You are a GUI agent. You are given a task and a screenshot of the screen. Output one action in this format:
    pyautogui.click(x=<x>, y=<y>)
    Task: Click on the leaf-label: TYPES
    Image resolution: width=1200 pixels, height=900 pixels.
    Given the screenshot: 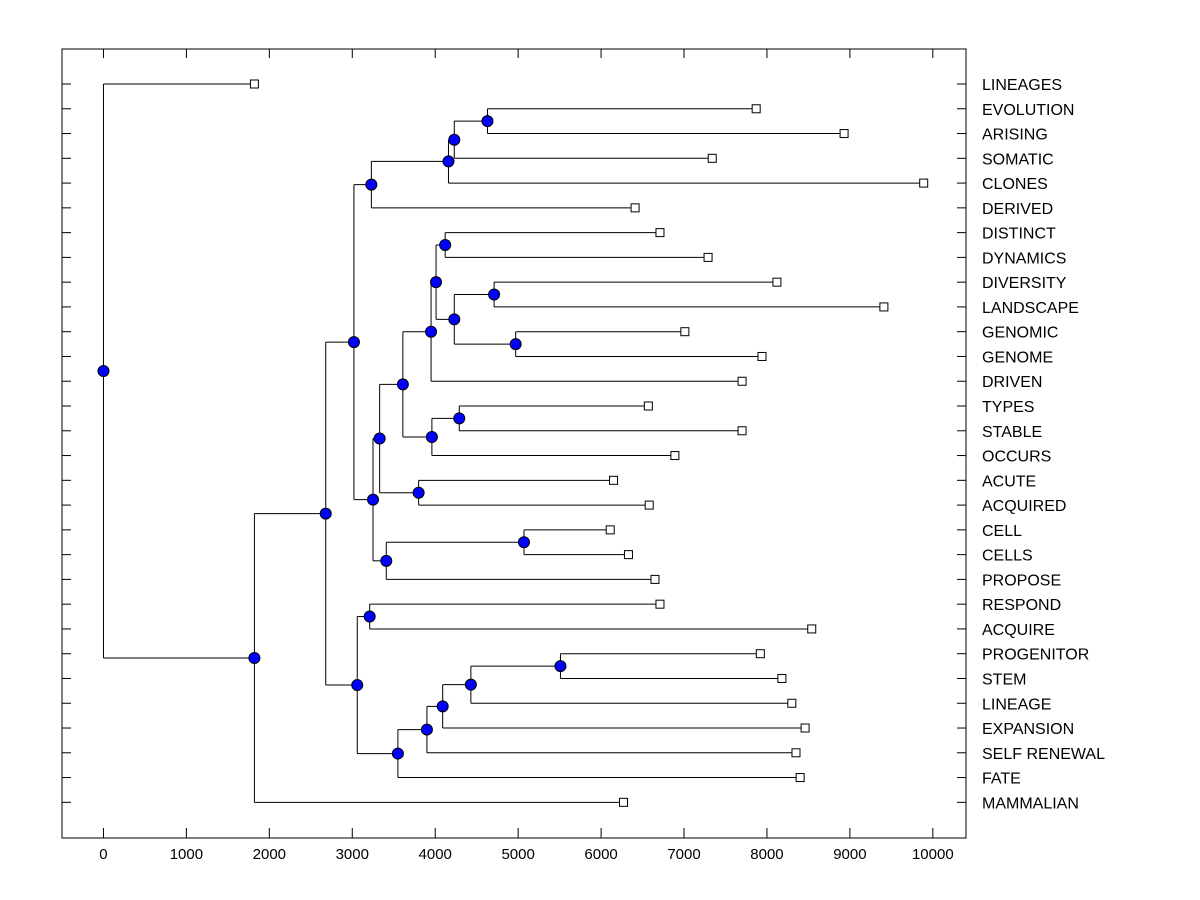 What is the action you would take?
    pyautogui.click(x=1008, y=407)
    